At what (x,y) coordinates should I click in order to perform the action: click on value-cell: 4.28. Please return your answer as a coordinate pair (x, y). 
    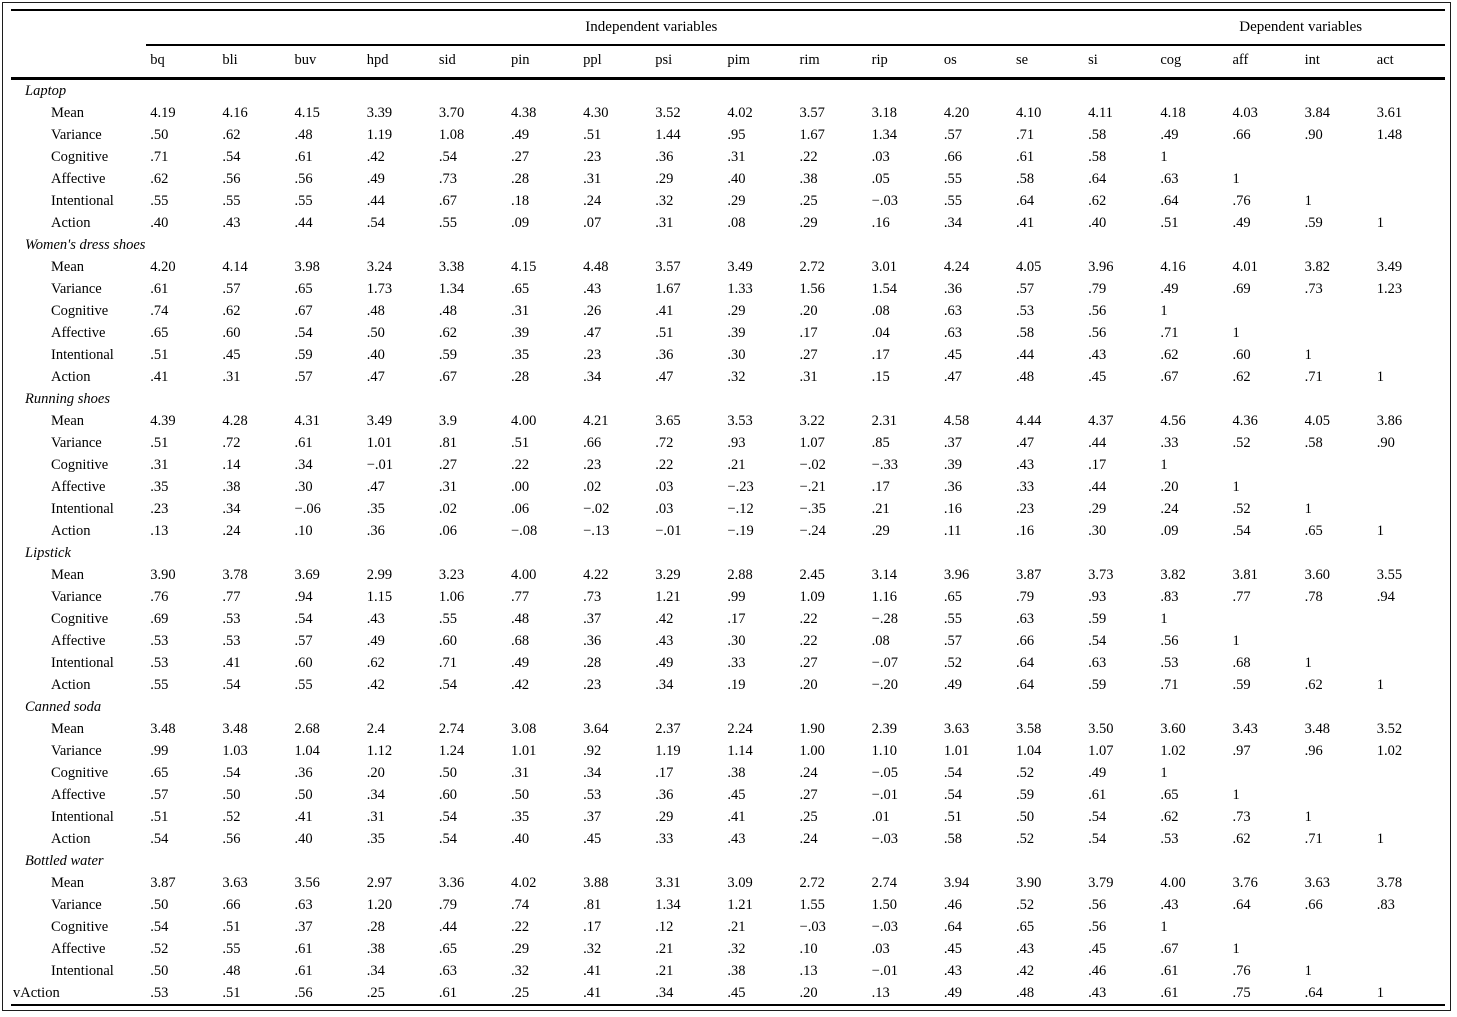
    Looking at the image, I should click on (235, 420).